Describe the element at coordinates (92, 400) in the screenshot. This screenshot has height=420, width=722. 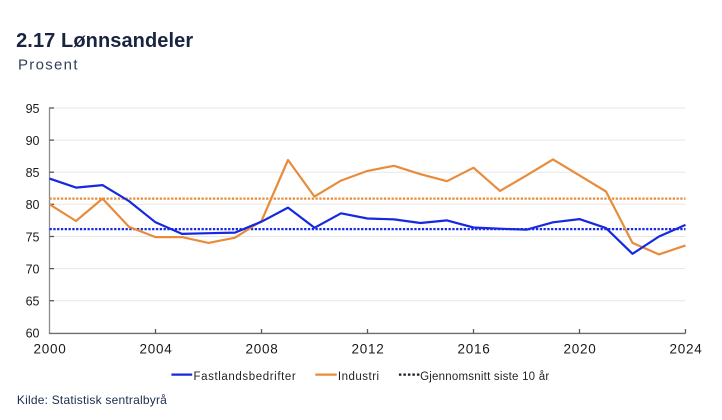
I see `svg-text: Kilde: Statistisk sentralbyrå` at that location.